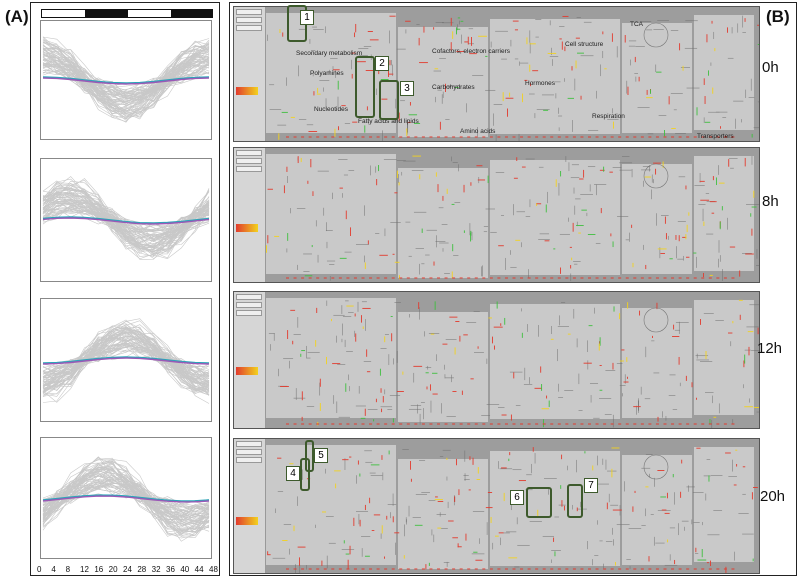 This screenshot has height=579, width=800. What do you see at coordinates (715, 136) in the screenshot?
I see `label-transporters: Transporters` at bounding box center [715, 136].